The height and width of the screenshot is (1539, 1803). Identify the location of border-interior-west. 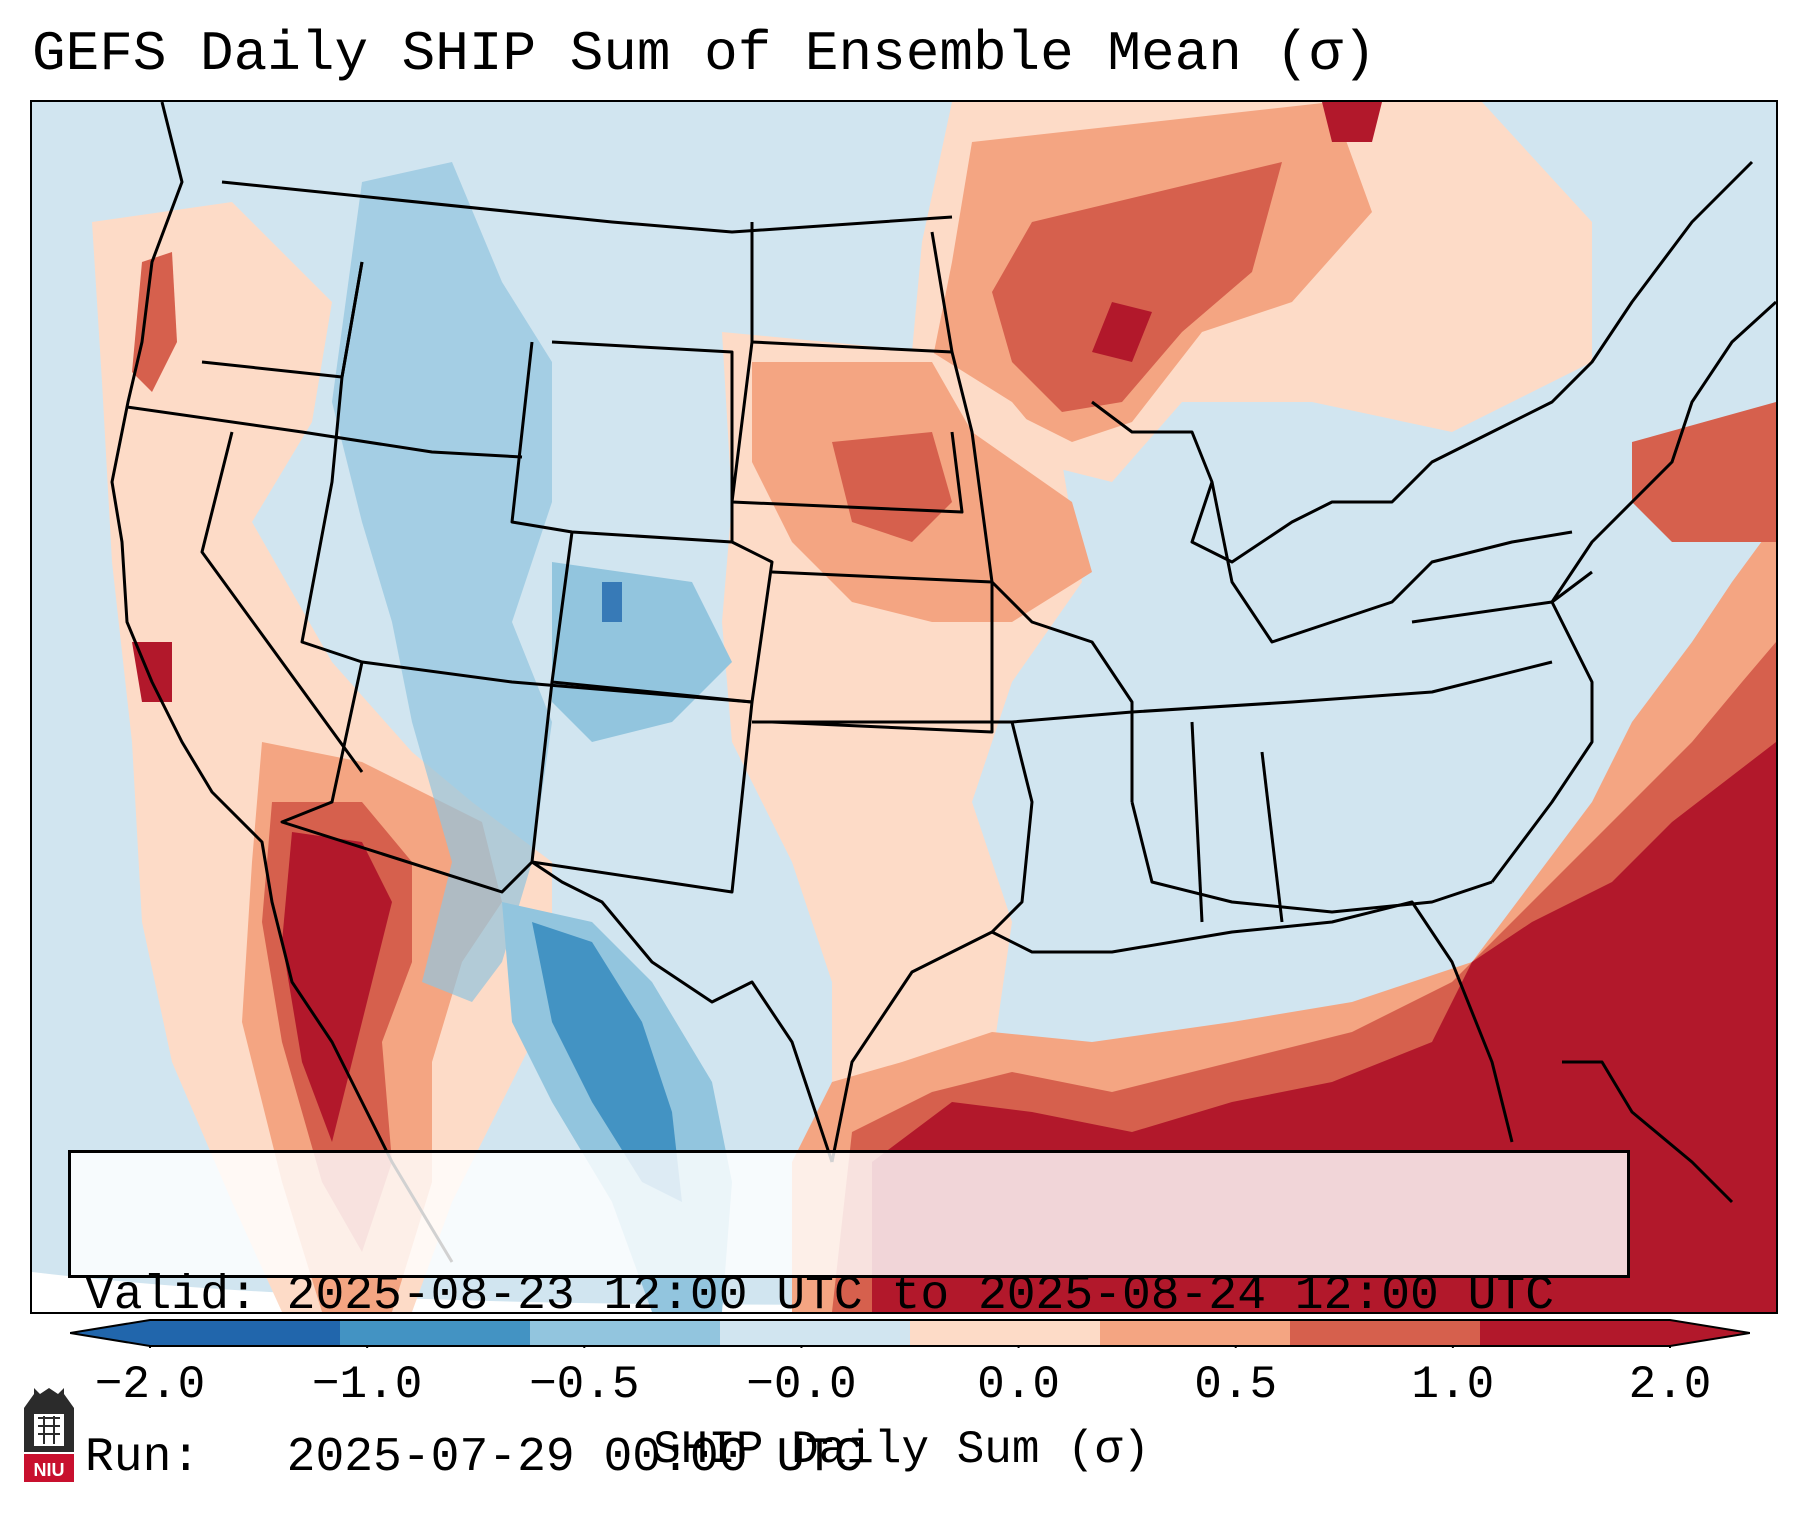
(526, 482).